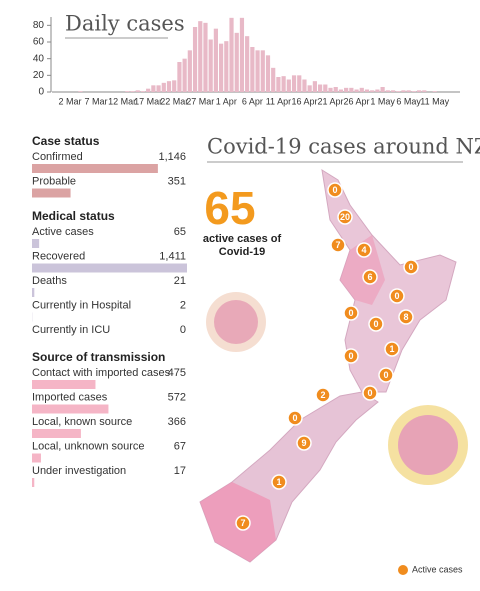 This screenshot has width=480, height=591. Describe the element at coordinates (101, 373) in the screenshot. I see `row-label: Contact with imported cases` at that location.